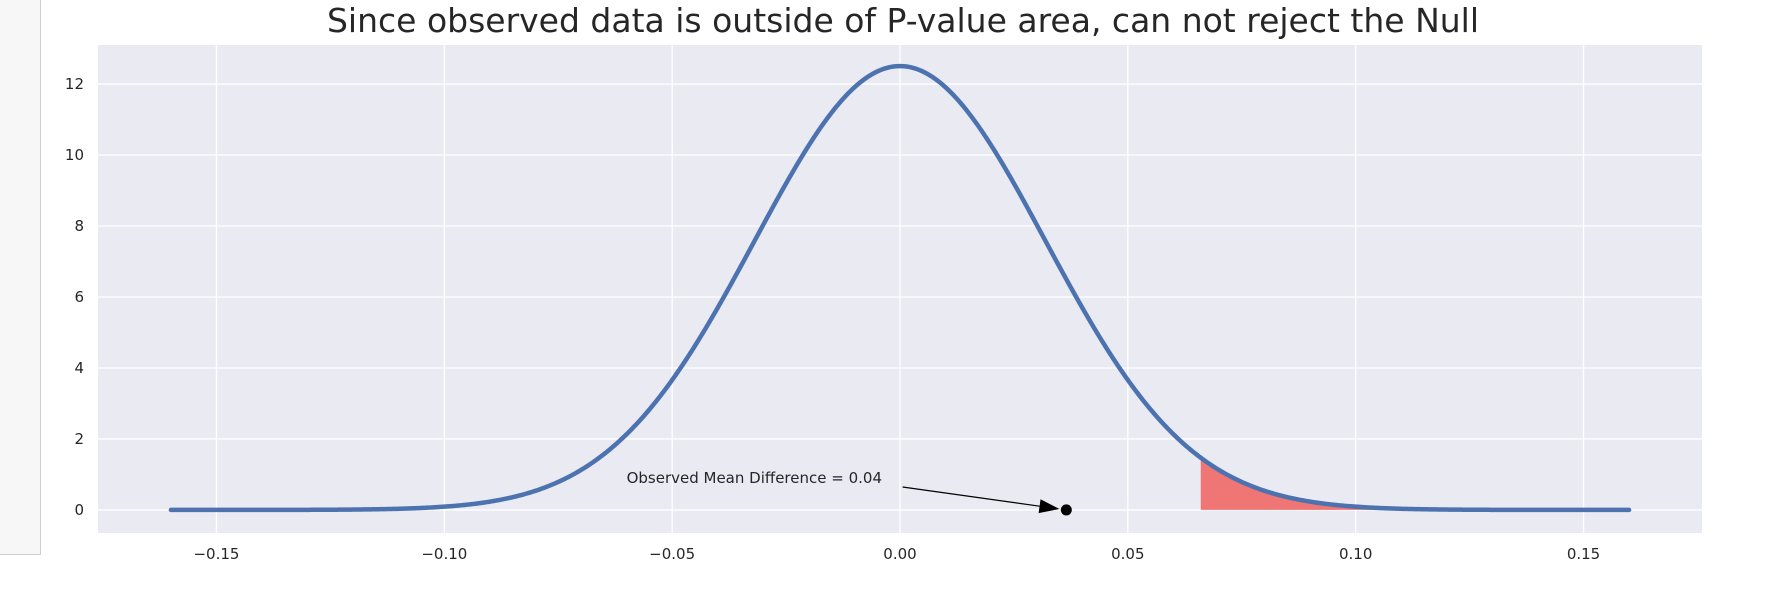 This screenshot has width=1780, height=592. I want to click on annotation-arrow-head, so click(1049, 506).